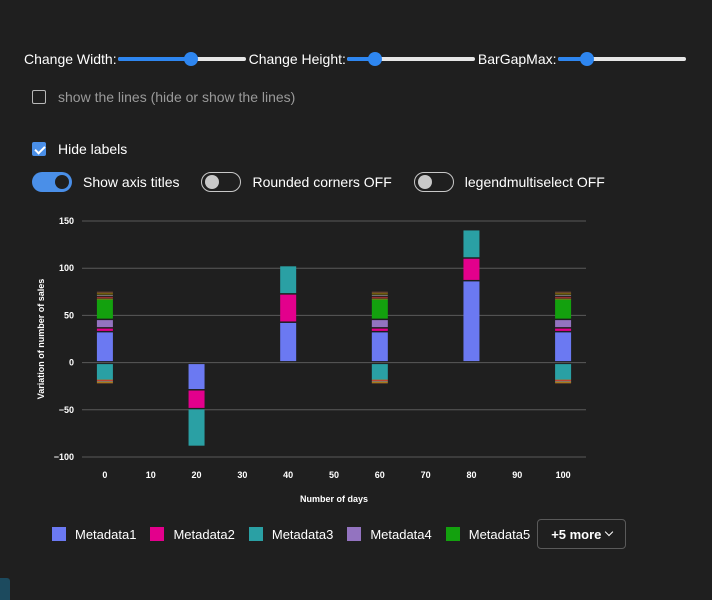 The width and height of the screenshot is (712, 600). I want to click on legend-more-button: +5 more, so click(582, 534).